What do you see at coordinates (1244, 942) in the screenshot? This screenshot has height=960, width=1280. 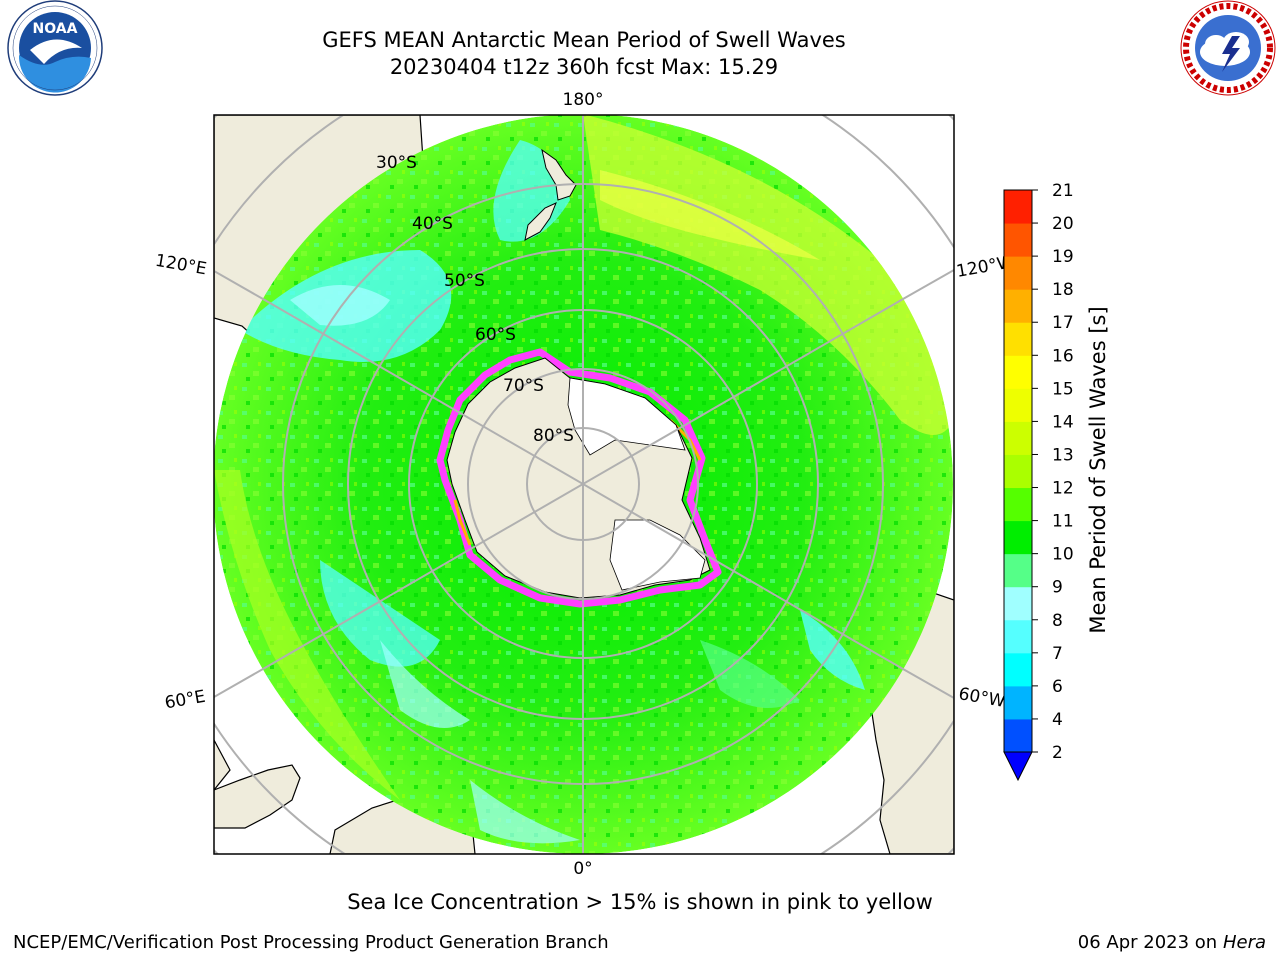 I see `footer-host: Hera` at bounding box center [1244, 942].